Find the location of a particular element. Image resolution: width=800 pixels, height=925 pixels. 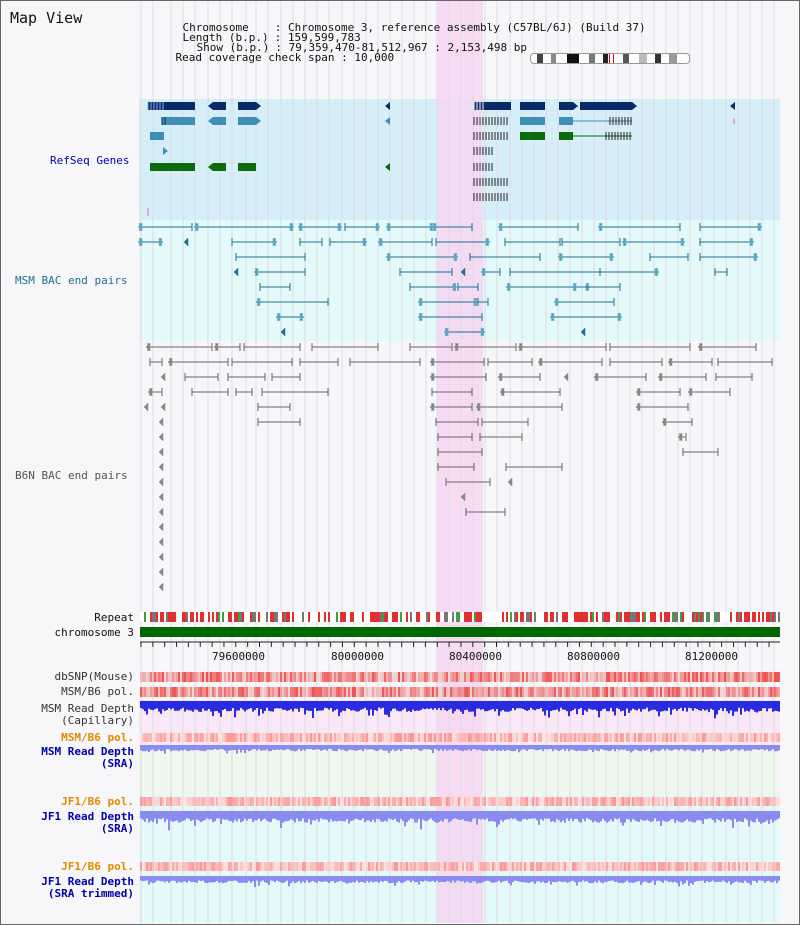

track-label-msm-bac-end-pairs: MSM BAC end pairs is located at coordinates (71, 280).